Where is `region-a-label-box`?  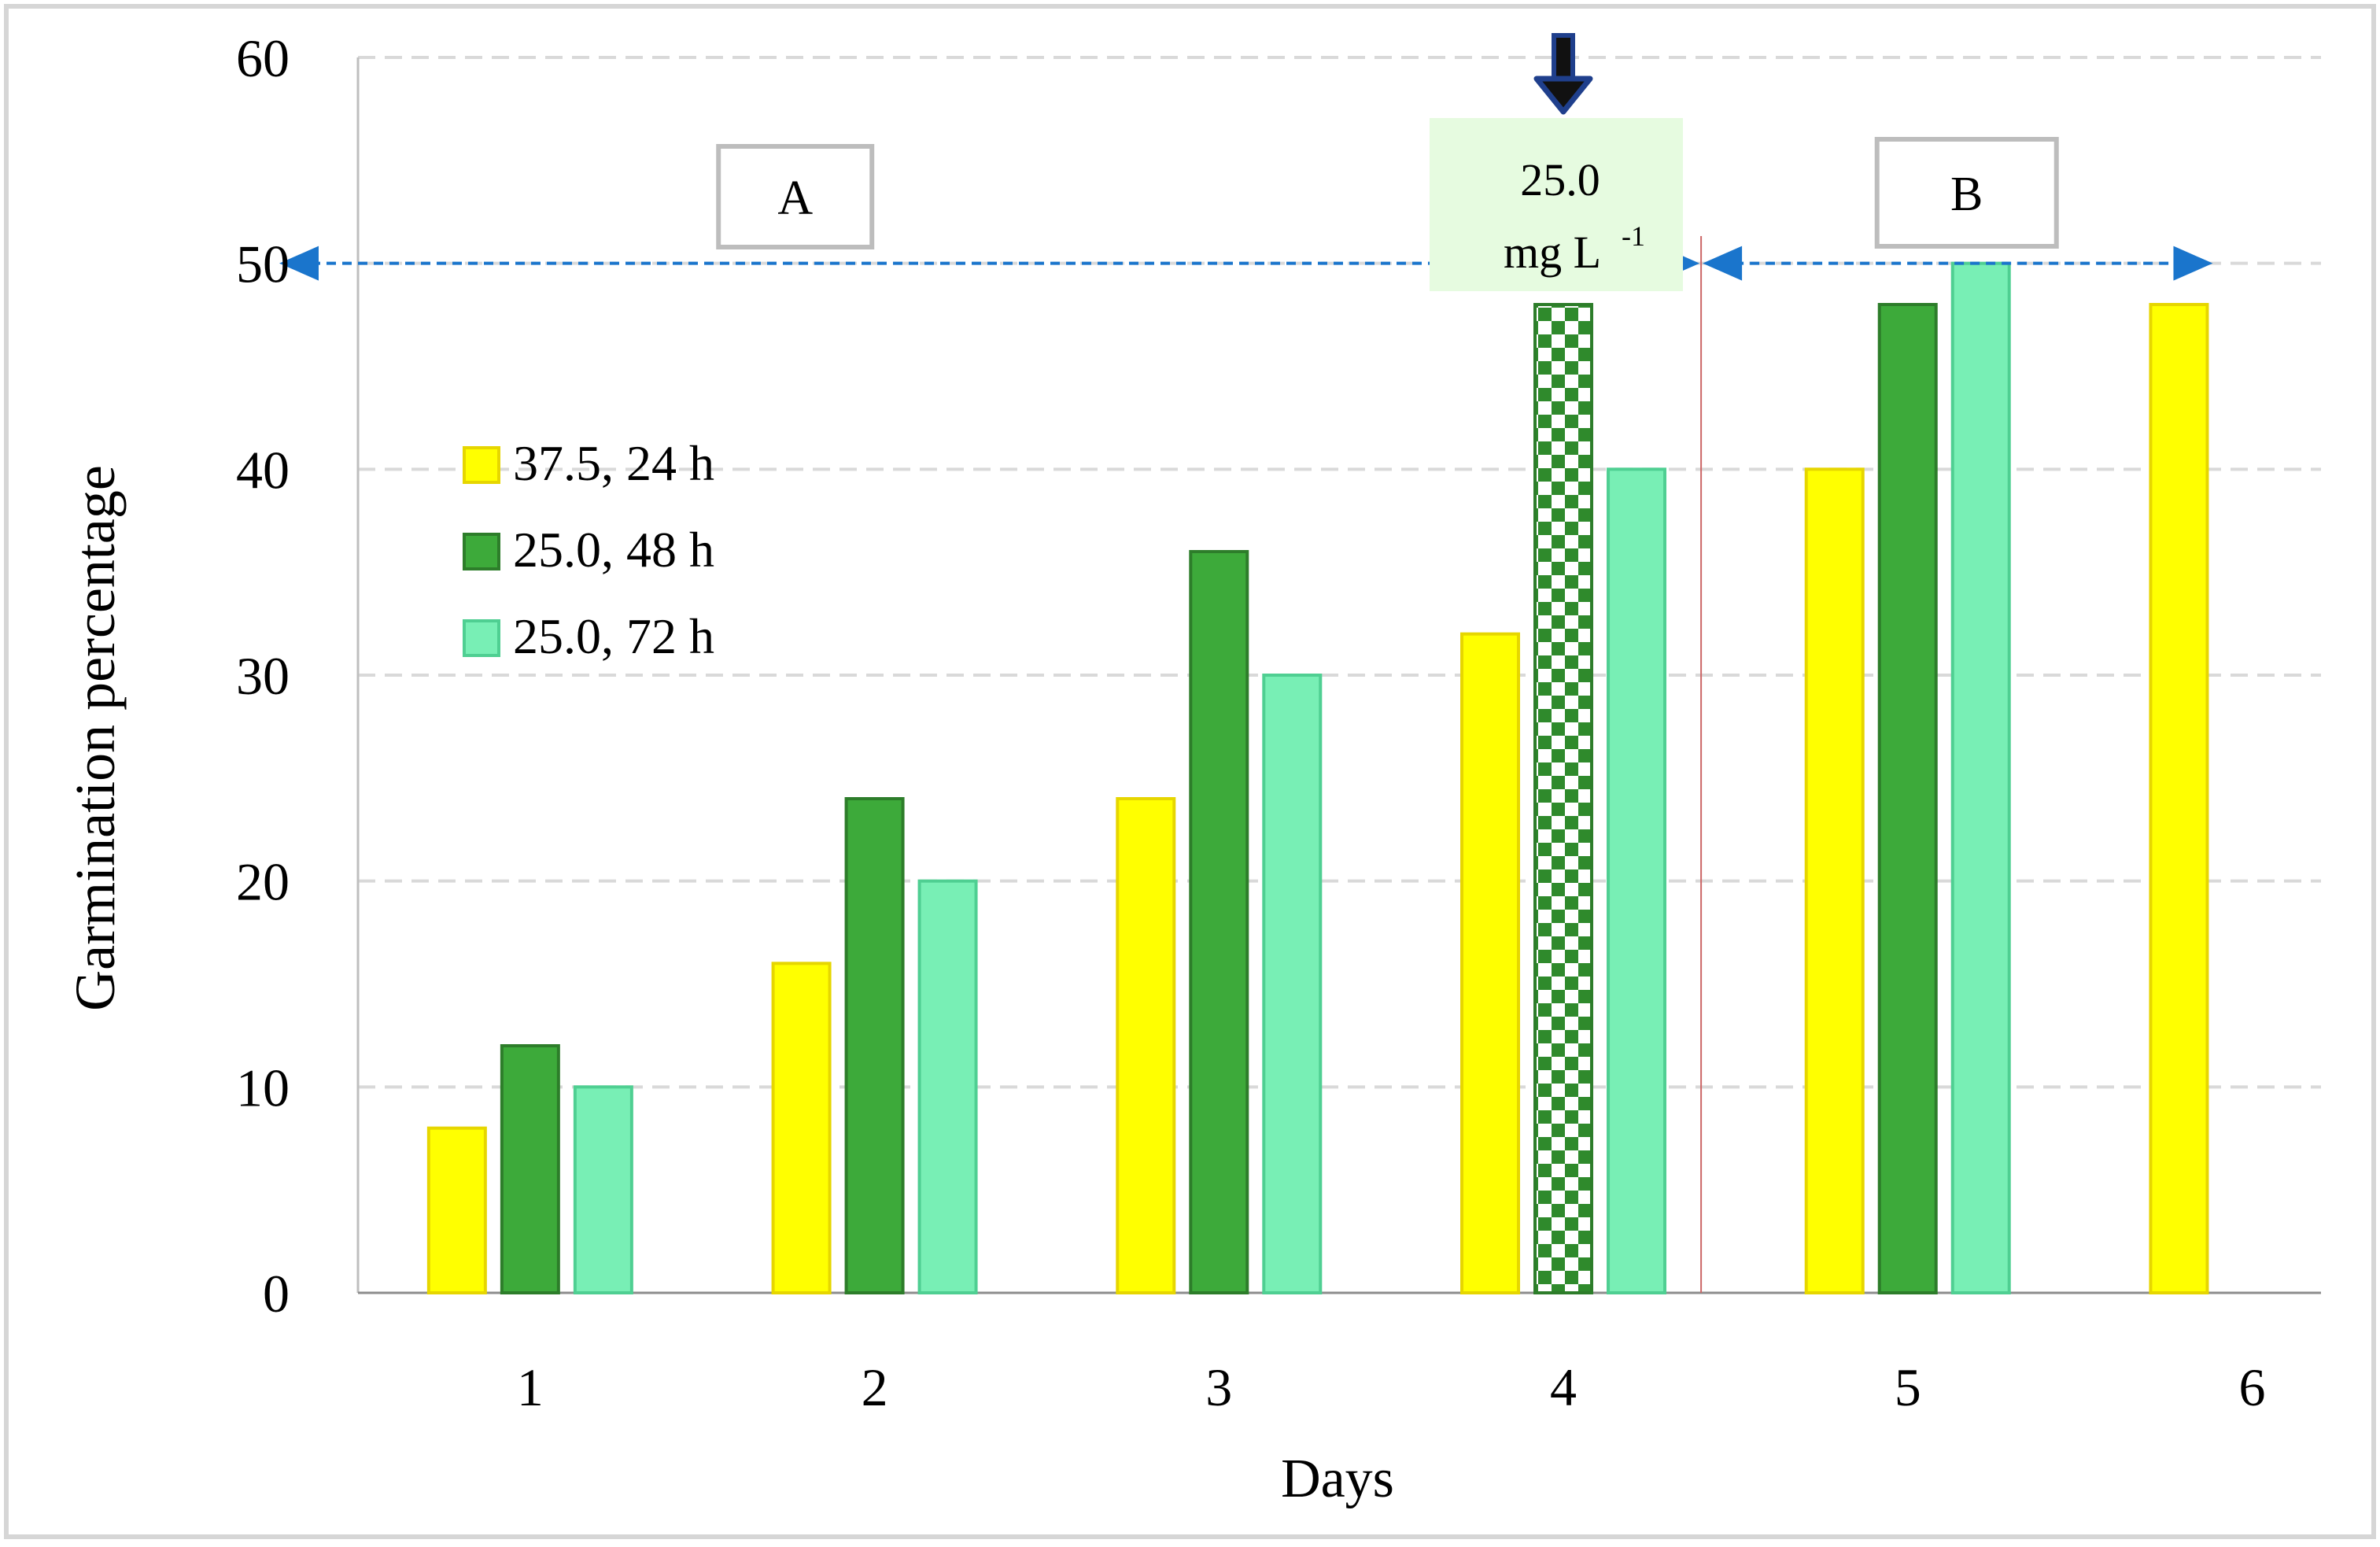 region-a-label-box is located at coordinates (795, 196).